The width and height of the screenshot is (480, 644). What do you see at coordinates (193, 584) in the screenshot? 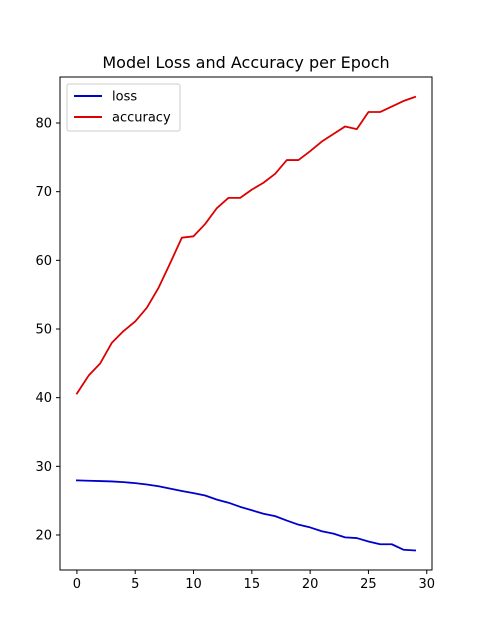
I see `x-tick-label: 10` at bounding box center [193, 584].